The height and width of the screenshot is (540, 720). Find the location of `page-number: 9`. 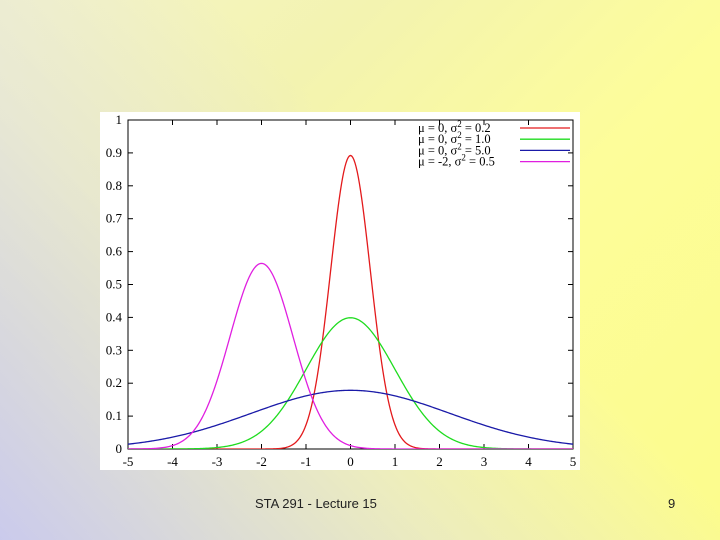

page-number: 9 is located at coordinates (672, 503).